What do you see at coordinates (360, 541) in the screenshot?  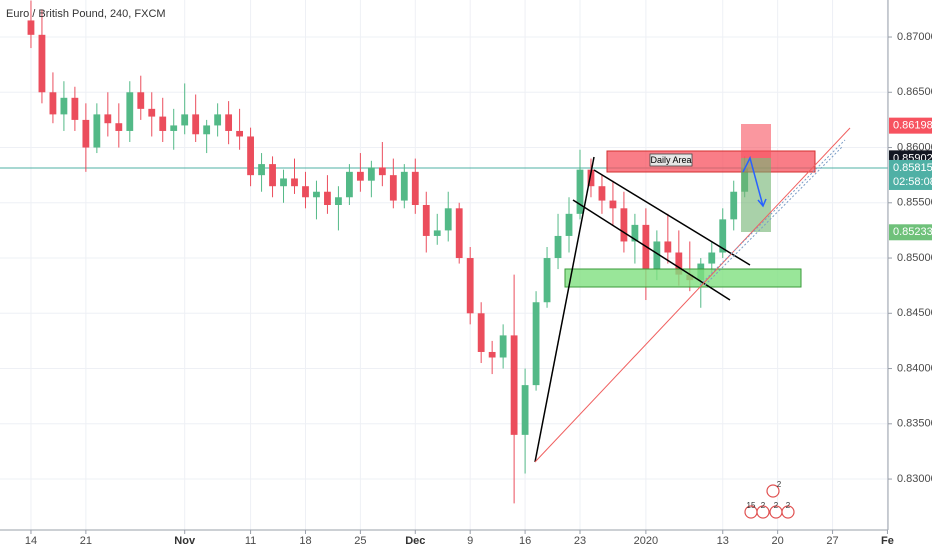 I see `x-tick-label: 25` at bounding box center [360, 541].